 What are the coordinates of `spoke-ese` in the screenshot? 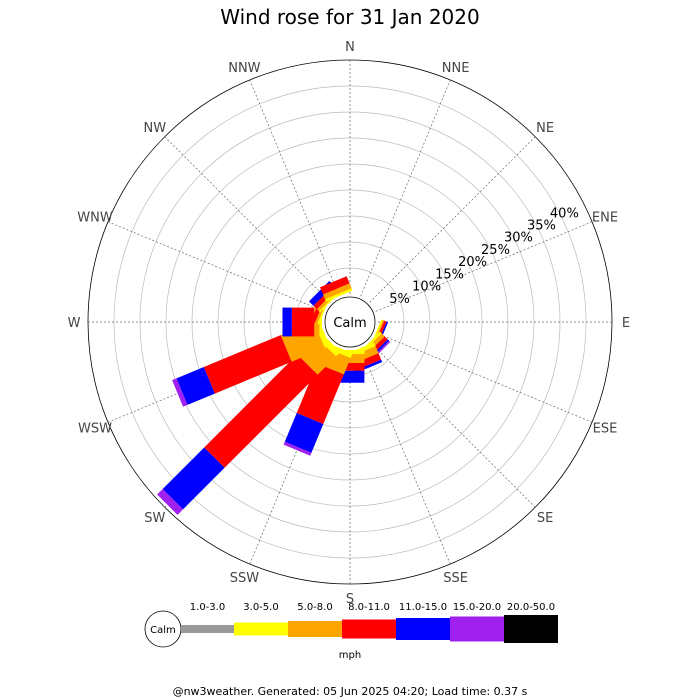 It's located at (484, 377).